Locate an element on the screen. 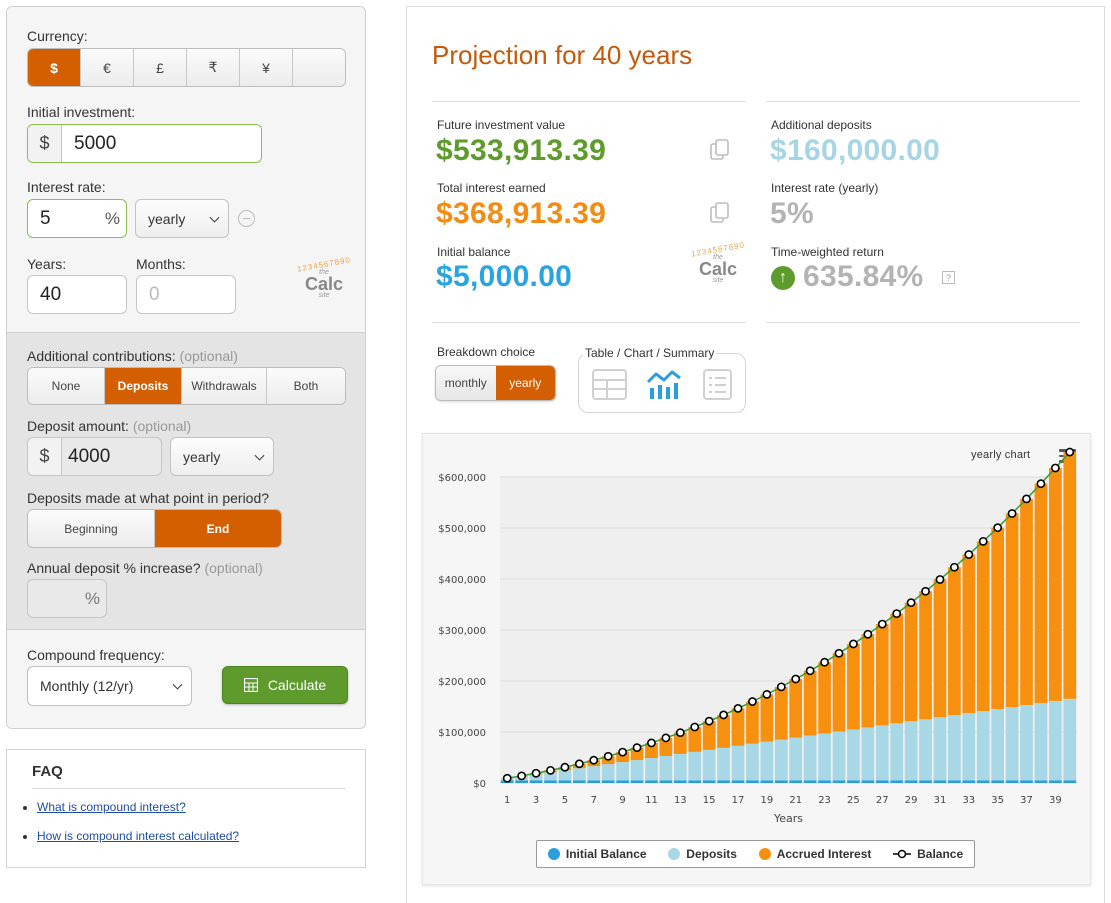  calculator-icon is located at coordinates (250, 685).